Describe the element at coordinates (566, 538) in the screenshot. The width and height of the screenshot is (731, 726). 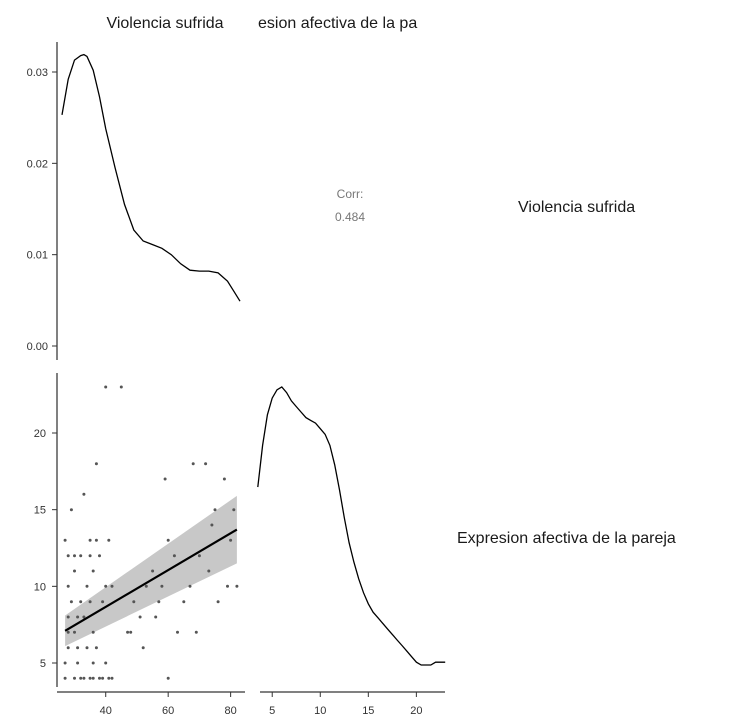
I see `row-label-expresion: Expresion afectiva de la pareja` at that location.